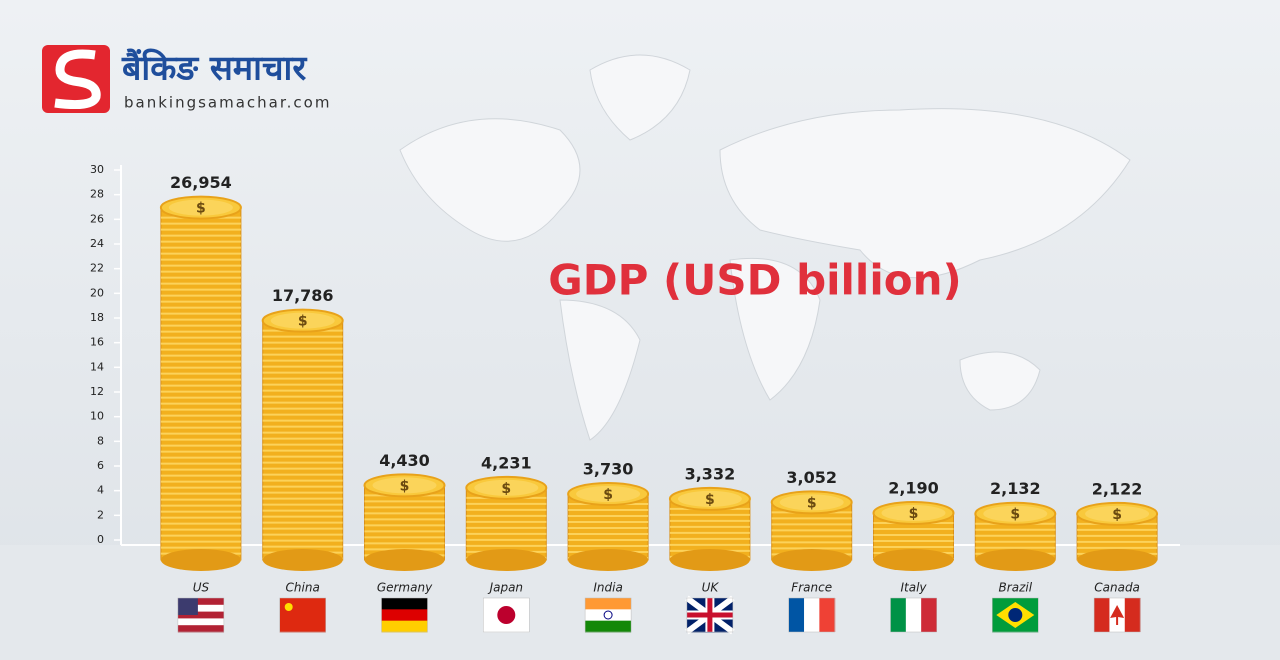 Image resolution: width=1280 pixels, height=660 pixels. Describe the element at coordinates (405, 588) in the screenshot. I see `x-tick-label: Germany` at that location.